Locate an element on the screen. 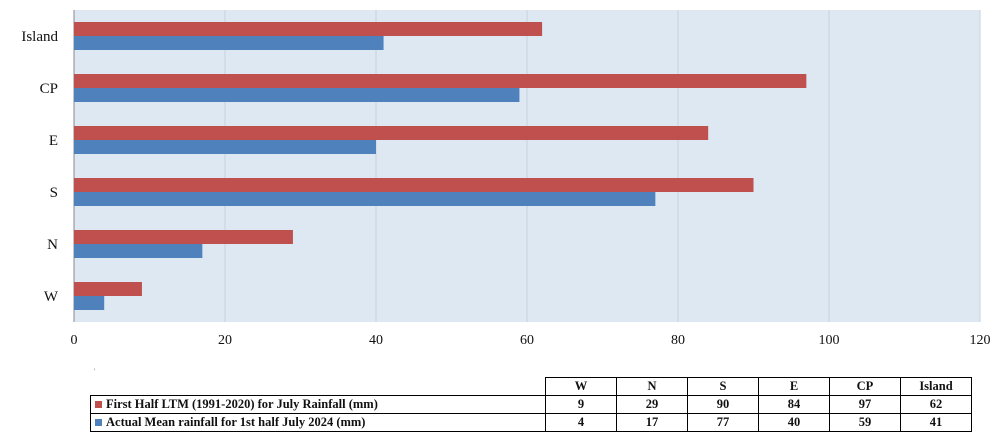 The height and width of the screenshot is (443, 995). table-cell: 9 is located at coordinates (581, 404).